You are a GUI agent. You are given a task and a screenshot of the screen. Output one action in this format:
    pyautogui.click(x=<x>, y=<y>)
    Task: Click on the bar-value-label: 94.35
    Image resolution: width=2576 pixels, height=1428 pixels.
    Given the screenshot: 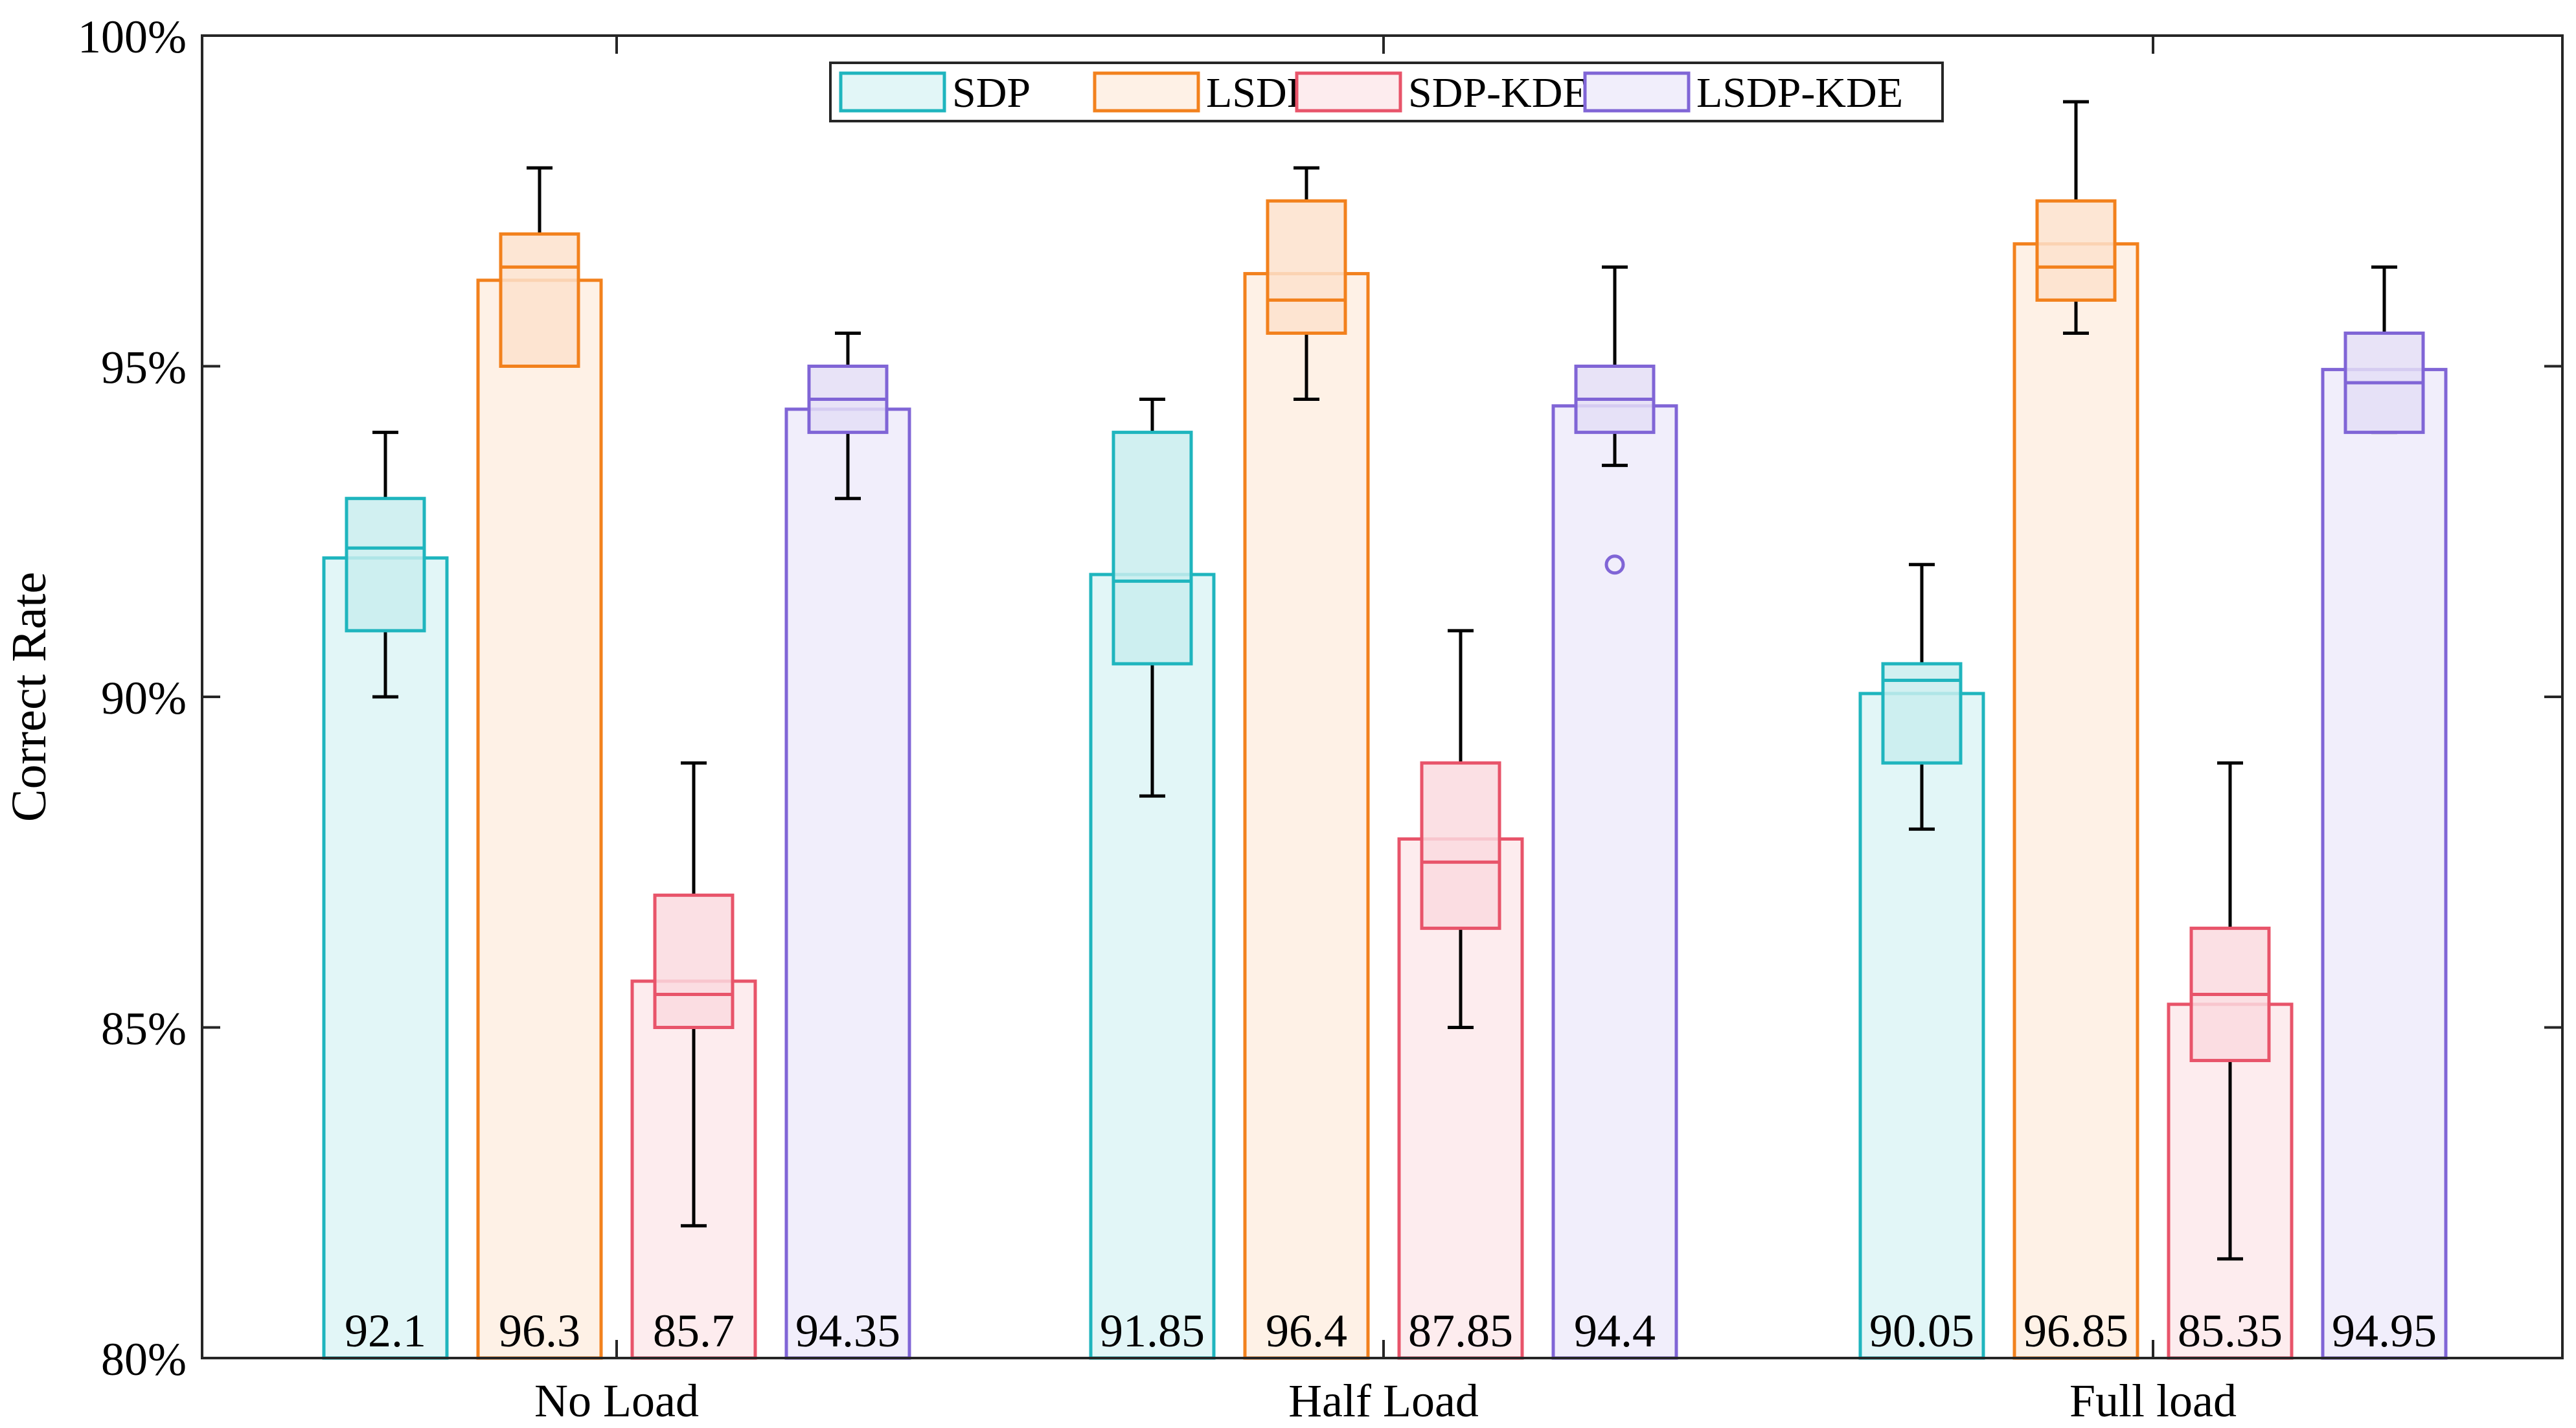 What is the action you would take?
    pyautogui.click(x=848, y=1331)
    